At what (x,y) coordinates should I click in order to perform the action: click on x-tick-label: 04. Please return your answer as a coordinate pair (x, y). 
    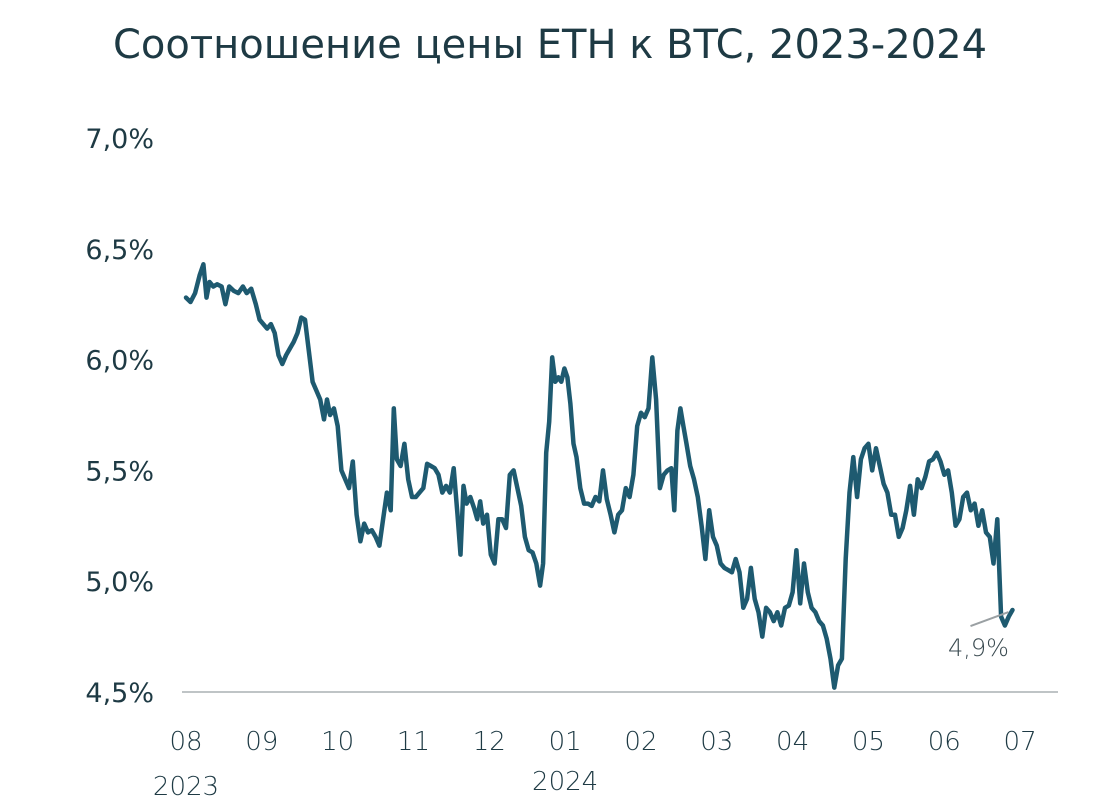
    Looking at the image, I should click on (792, 742).